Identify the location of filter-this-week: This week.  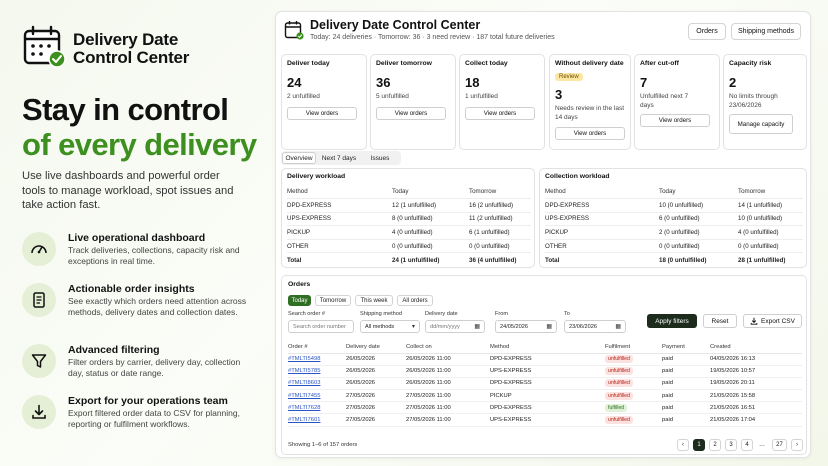
(374, 300).